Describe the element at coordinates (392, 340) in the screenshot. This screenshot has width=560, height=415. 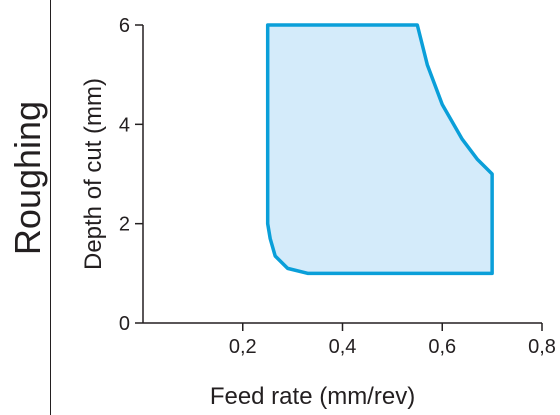
I see `x-ticks: 0,2 0,4 0,6 0,8` at that location.